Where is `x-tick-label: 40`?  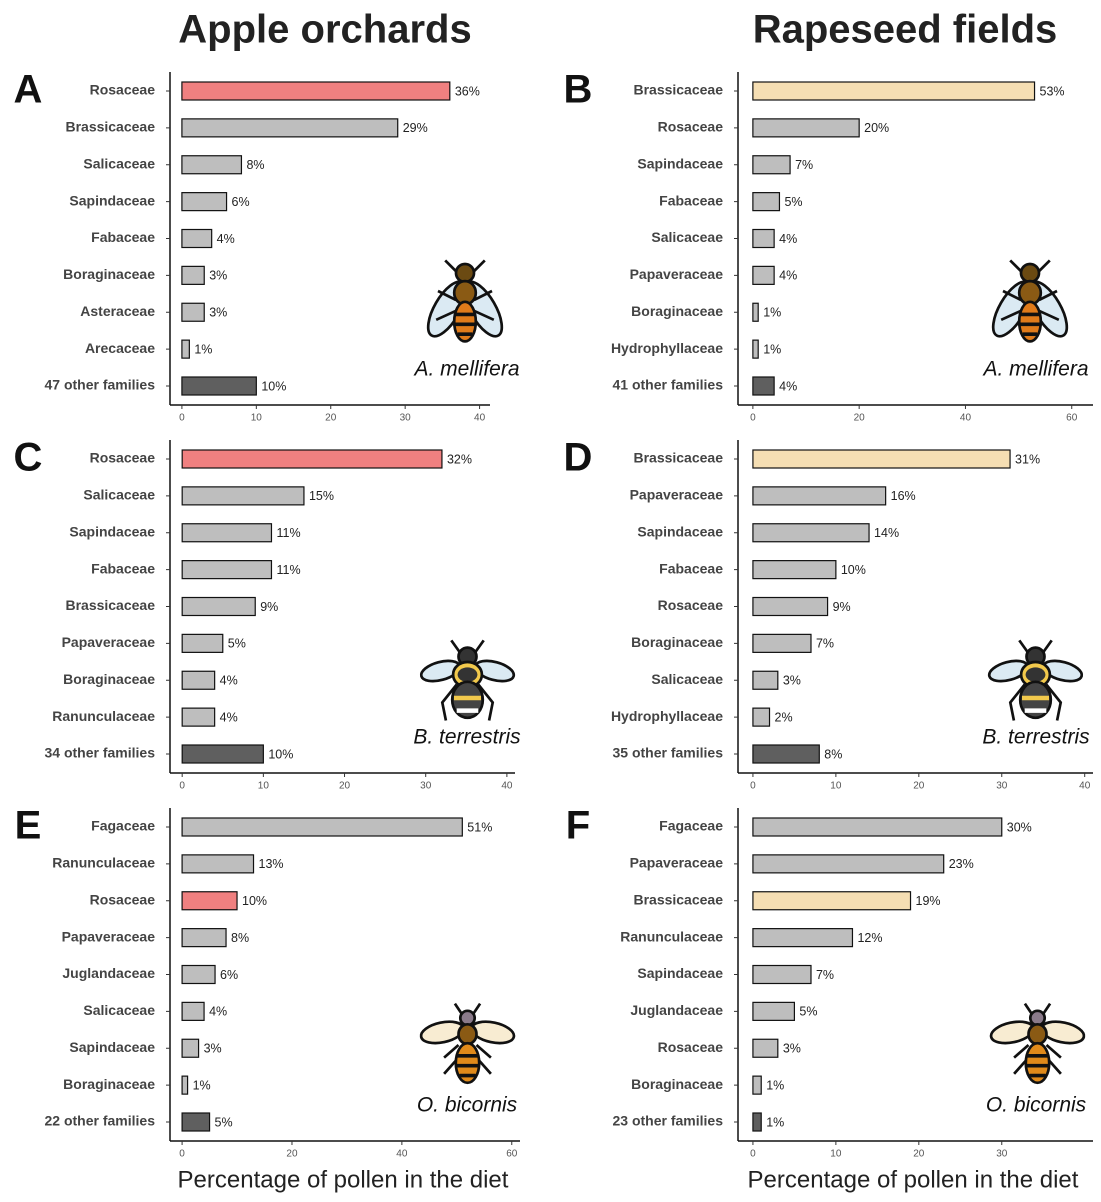
x-tick-label: 40 is located at coordinates (966, 418).